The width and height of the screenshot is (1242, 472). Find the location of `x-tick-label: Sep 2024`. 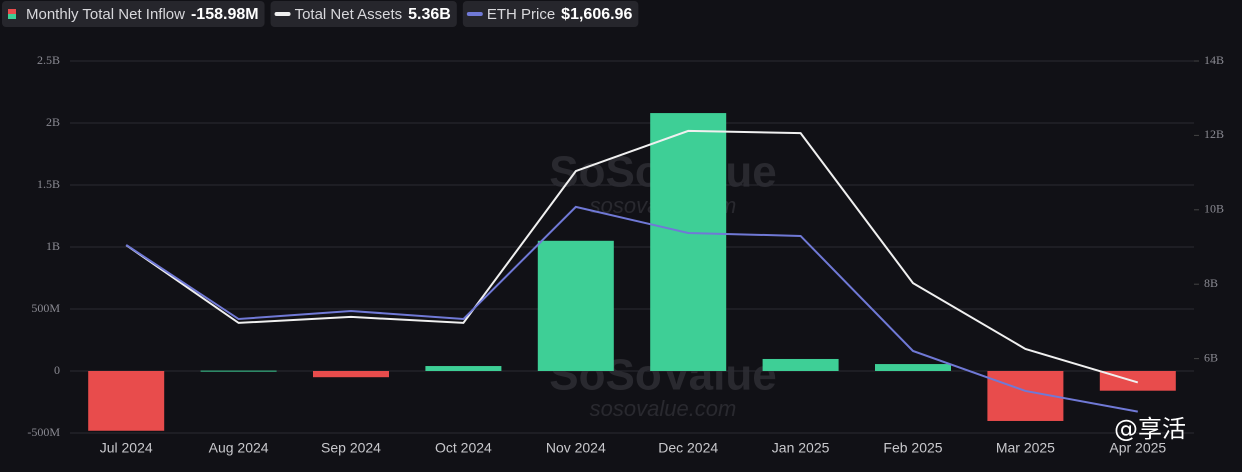

x-tick-label: Sep 2024 is located at coordinates (351, 448).